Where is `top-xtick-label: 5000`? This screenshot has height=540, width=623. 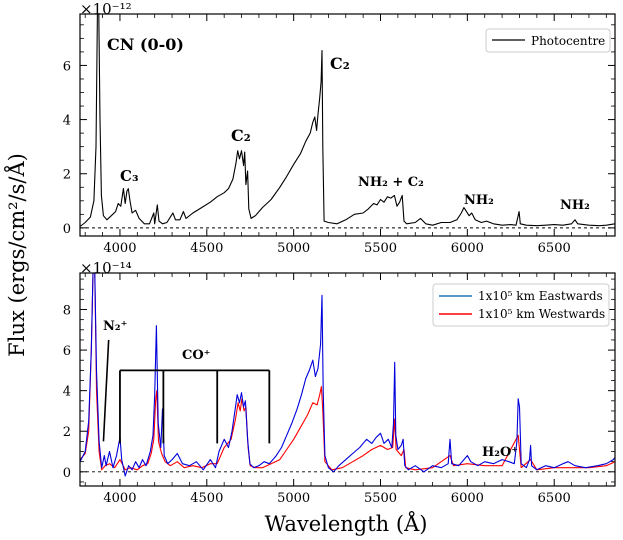
top-xtick-label: 5000 is located at coordinates (293, 248).